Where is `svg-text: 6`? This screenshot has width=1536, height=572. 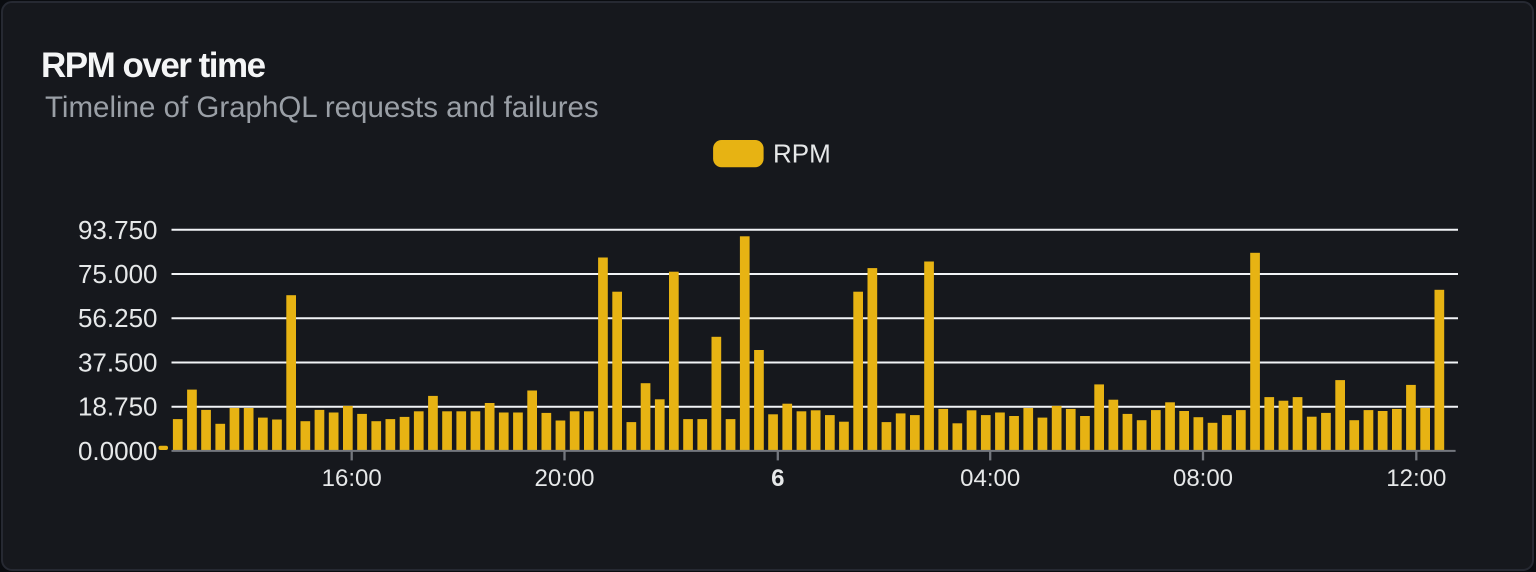
svg-text: 6 is located at coordinates (777, 478).